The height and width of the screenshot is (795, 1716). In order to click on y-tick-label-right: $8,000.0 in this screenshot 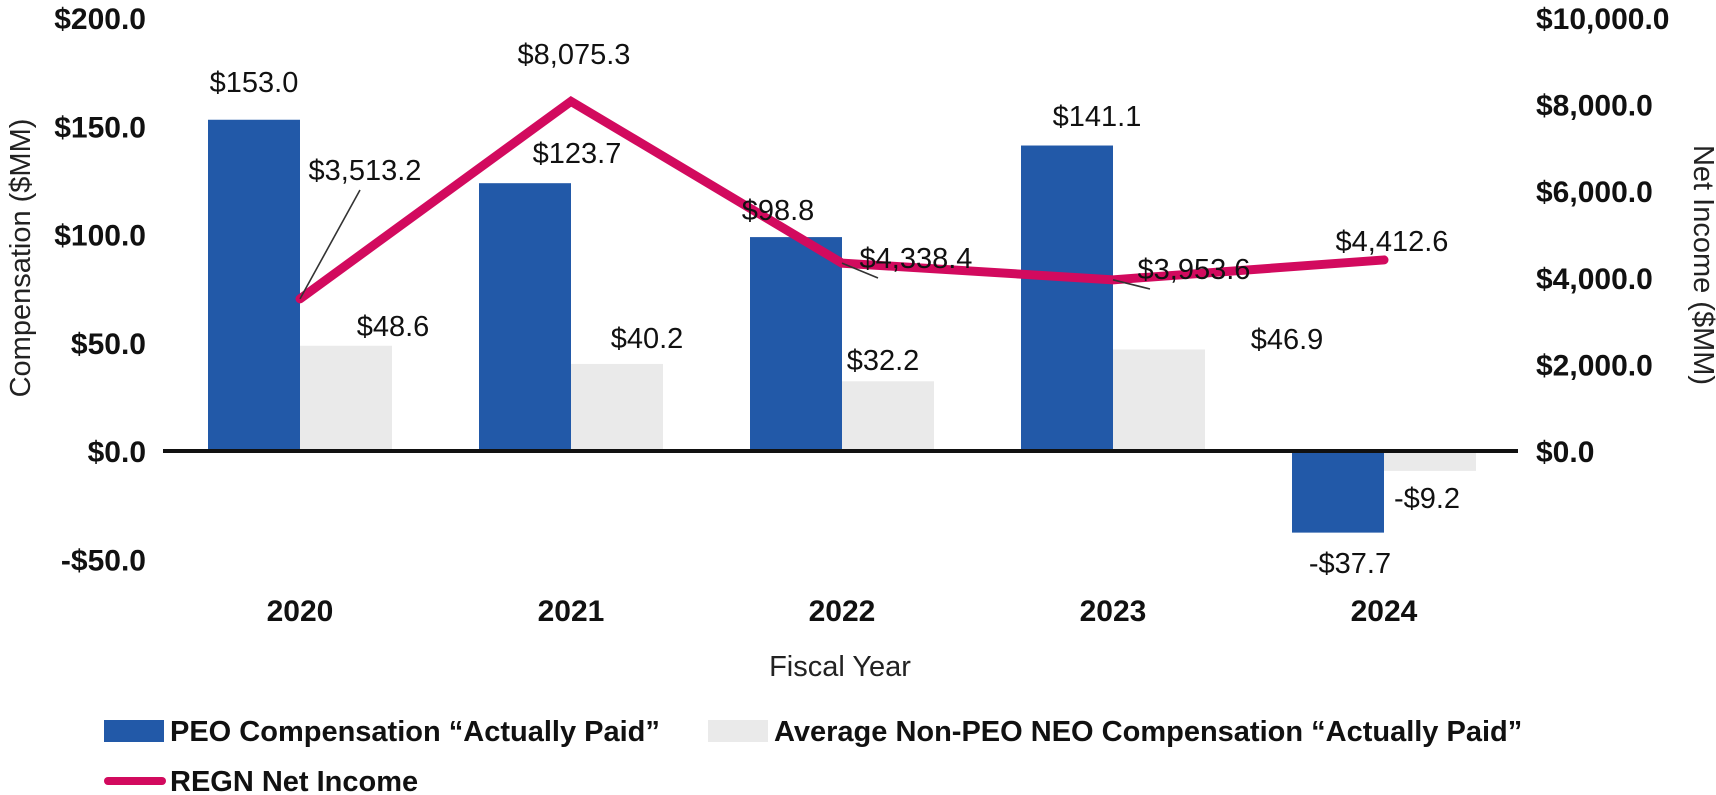, I will do `click(1594, 106)`.